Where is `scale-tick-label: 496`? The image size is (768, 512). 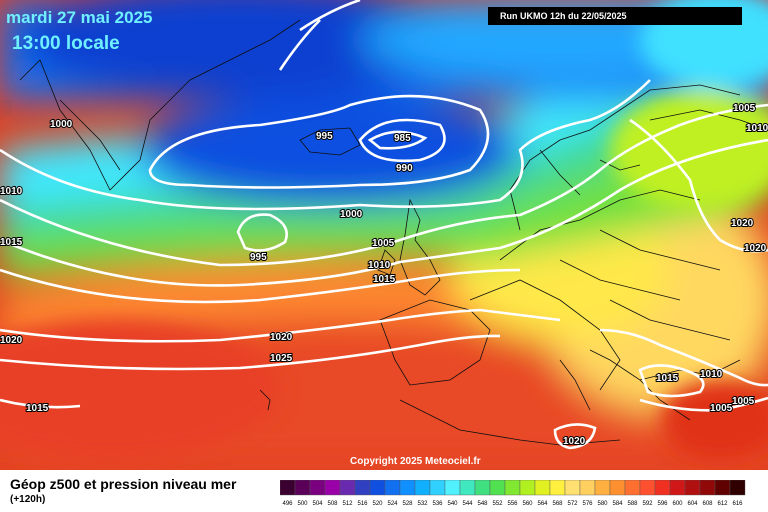 scale-tick-label: 496 is located at coordinates (287, 504).